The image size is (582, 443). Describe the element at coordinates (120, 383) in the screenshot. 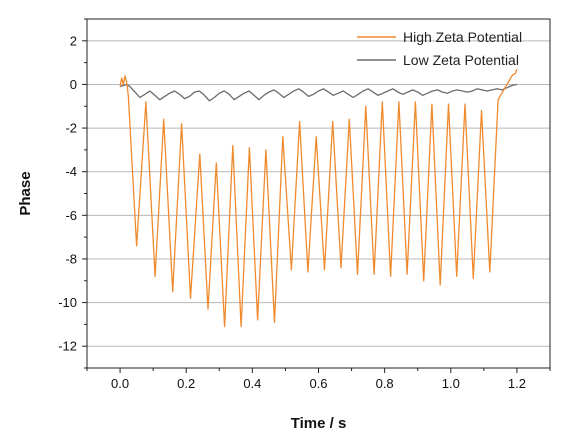

I see `x-tick-label: 0.0` at that location.